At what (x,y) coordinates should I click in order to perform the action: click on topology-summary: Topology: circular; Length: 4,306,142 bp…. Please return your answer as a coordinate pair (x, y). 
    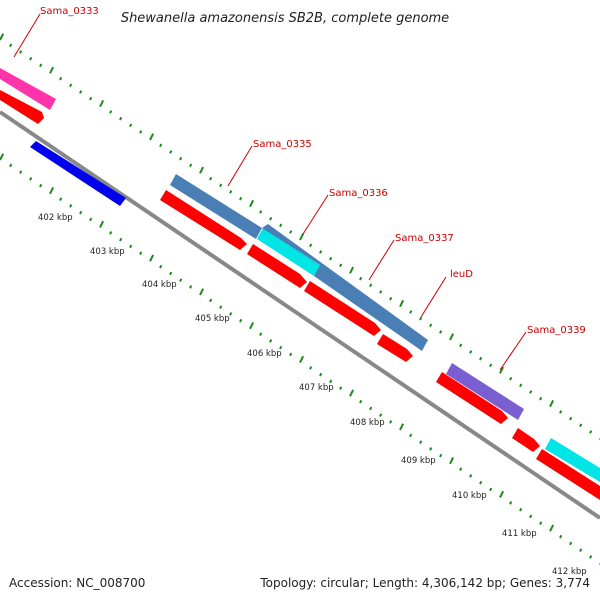
    Looking at the image, I should click on (425, 583).